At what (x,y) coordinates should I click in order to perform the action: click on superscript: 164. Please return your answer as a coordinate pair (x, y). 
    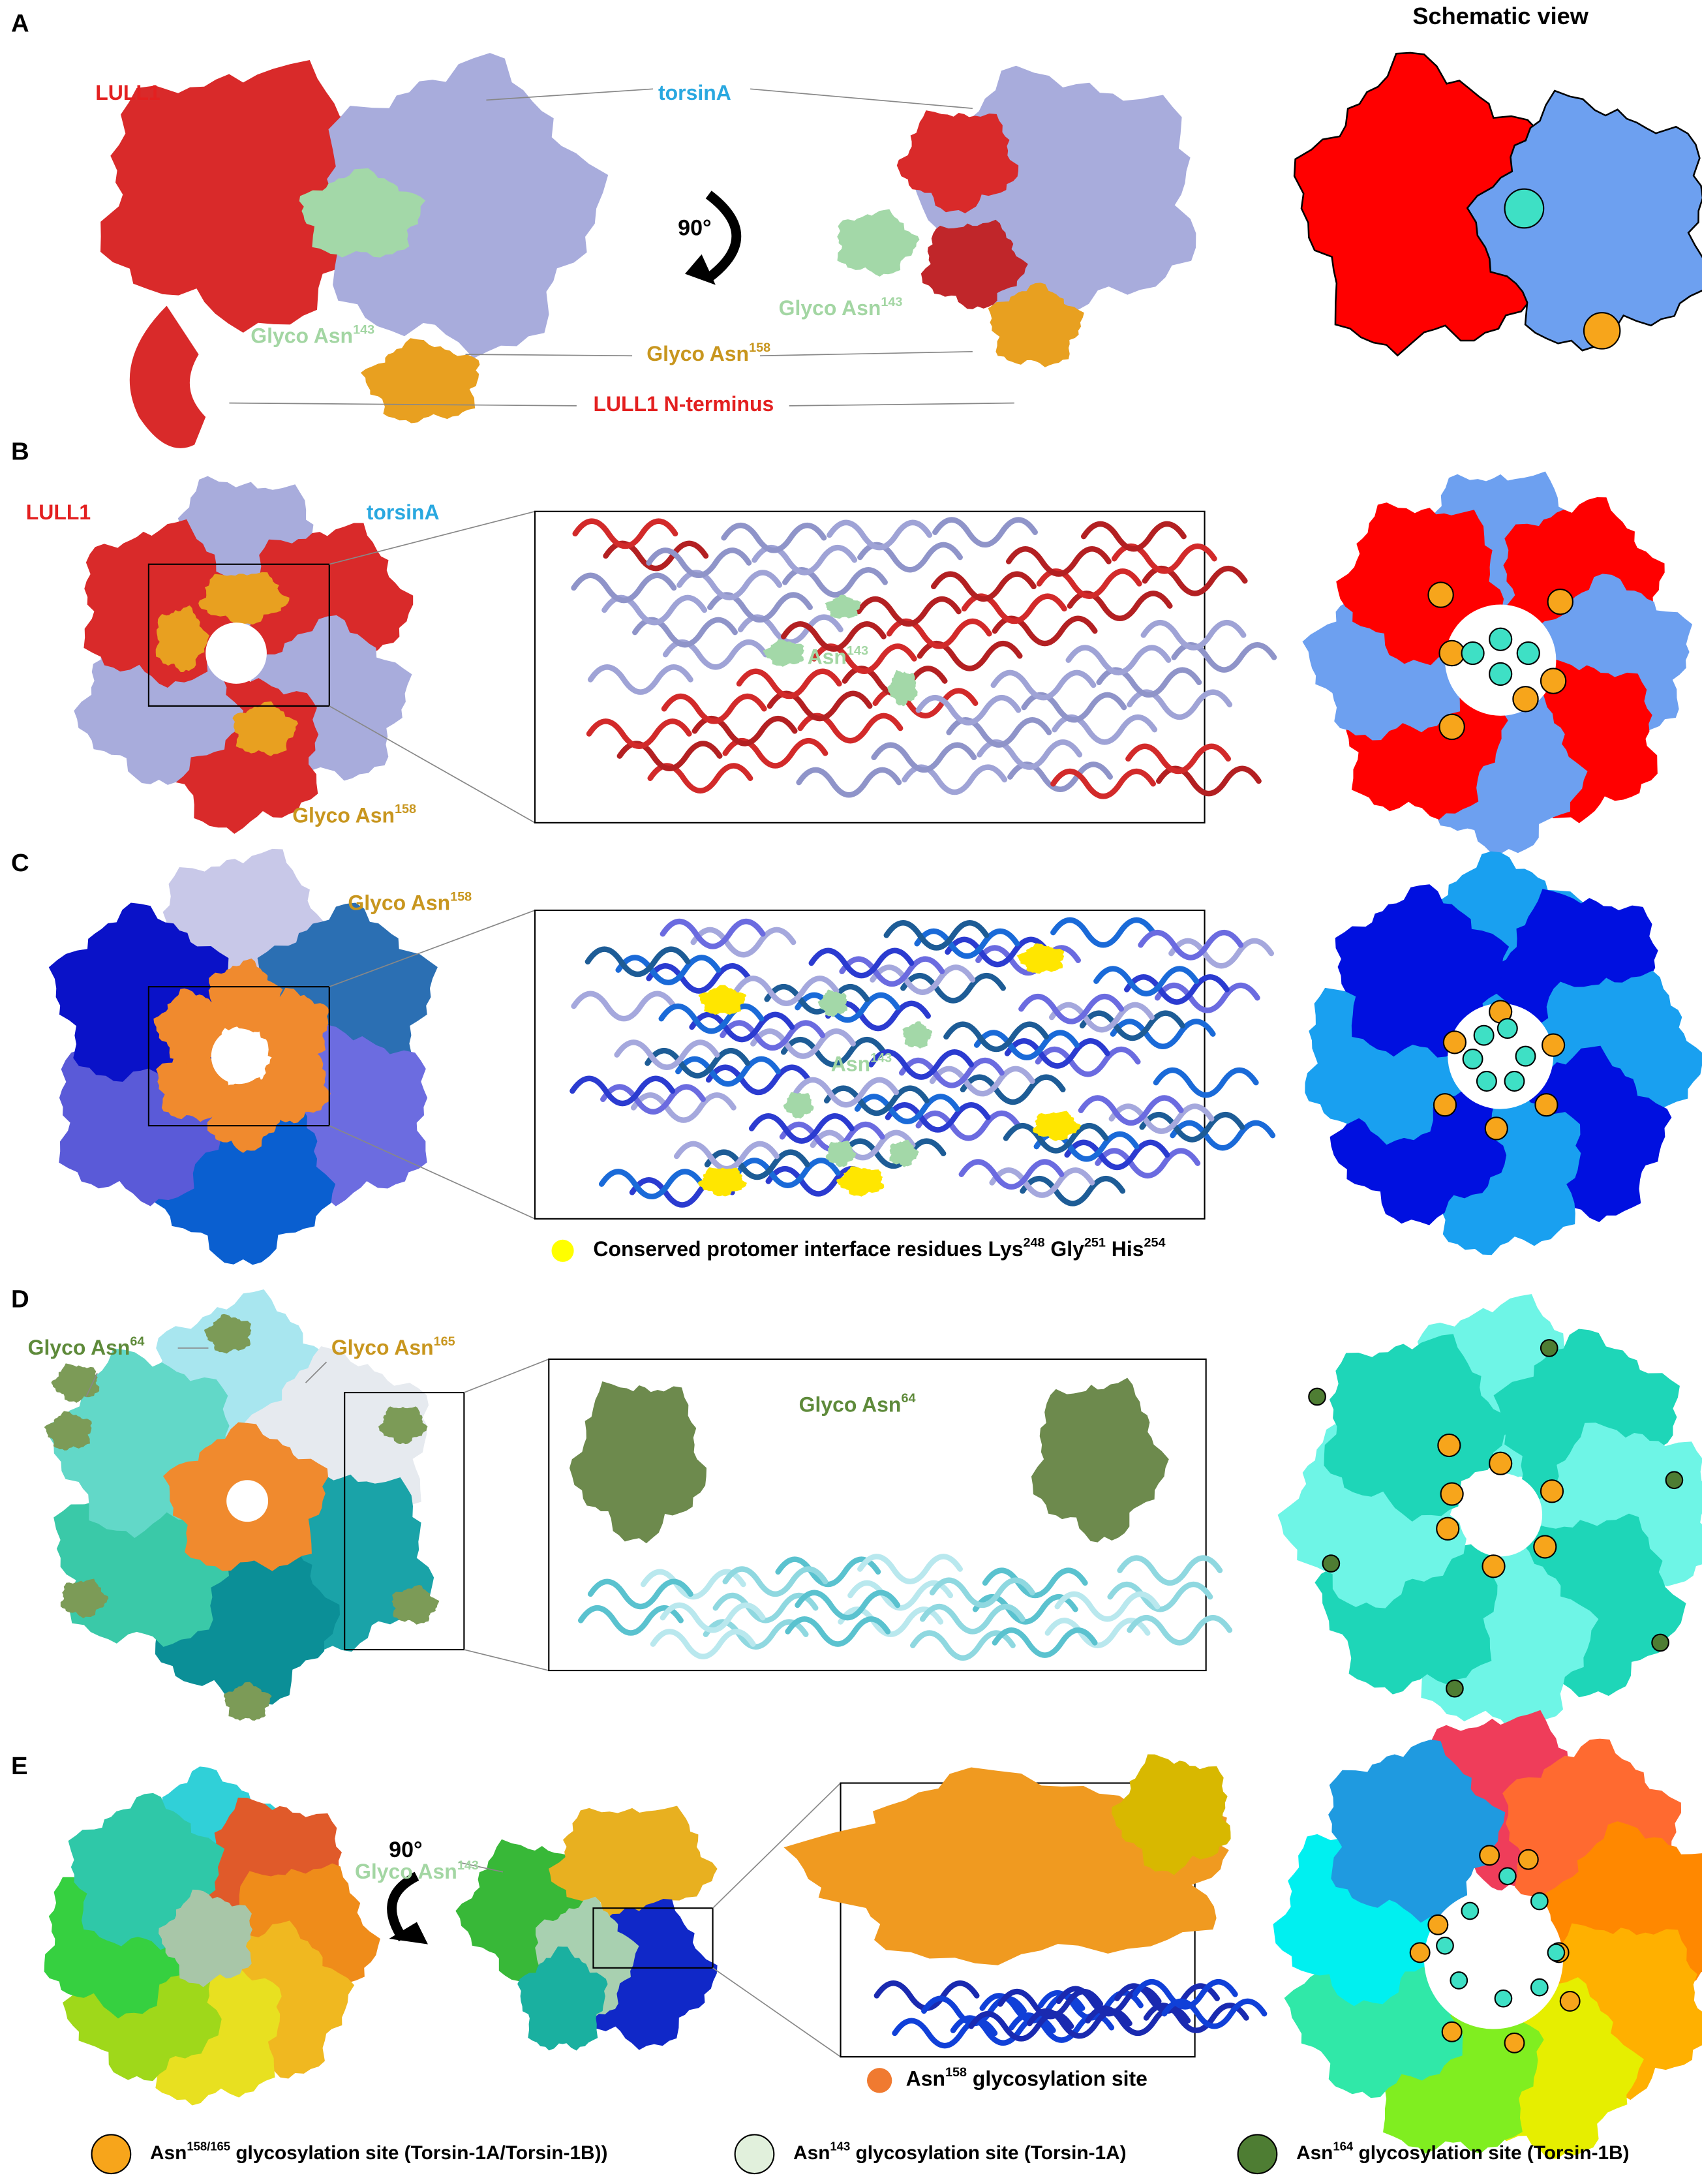
    Looking at the image, I should click on (1344, 2146).